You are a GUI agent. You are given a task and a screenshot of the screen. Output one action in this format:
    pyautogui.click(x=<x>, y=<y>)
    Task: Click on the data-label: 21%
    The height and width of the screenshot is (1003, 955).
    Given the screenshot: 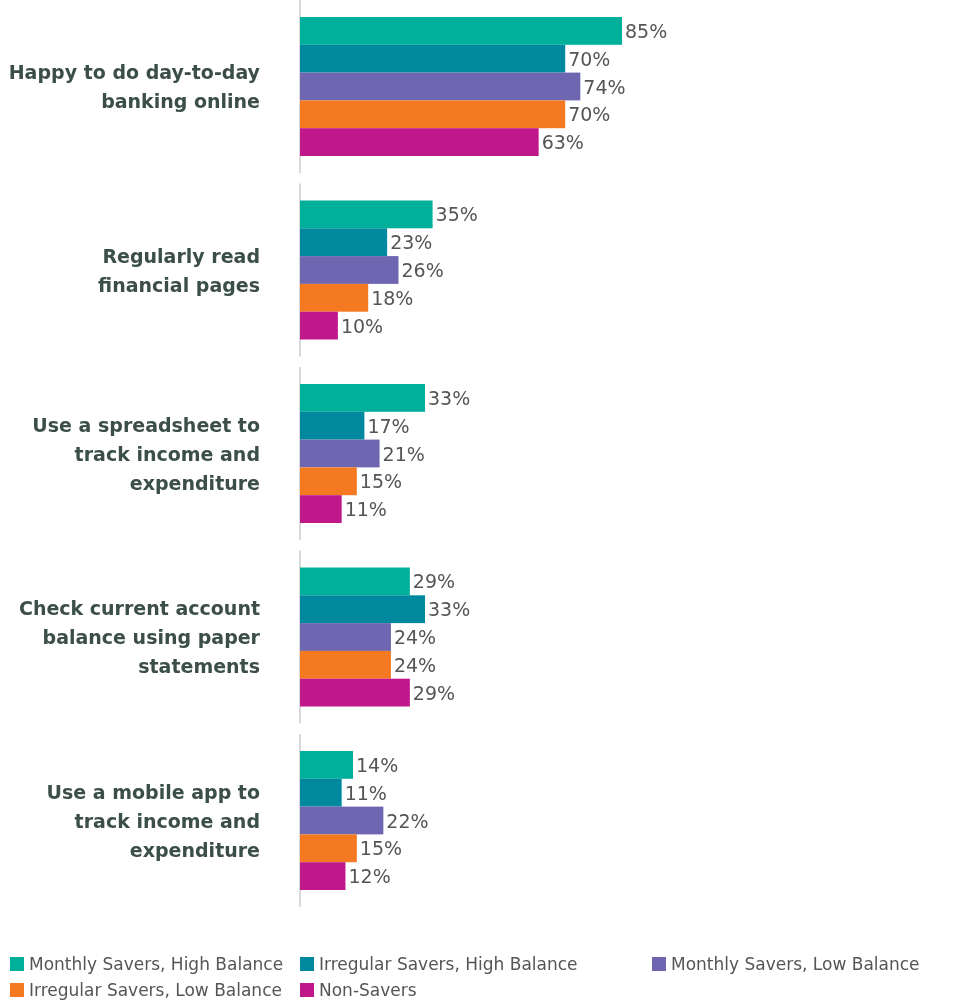 What is the action you would take?
    pyautogui.click(x=403, y=453)
    